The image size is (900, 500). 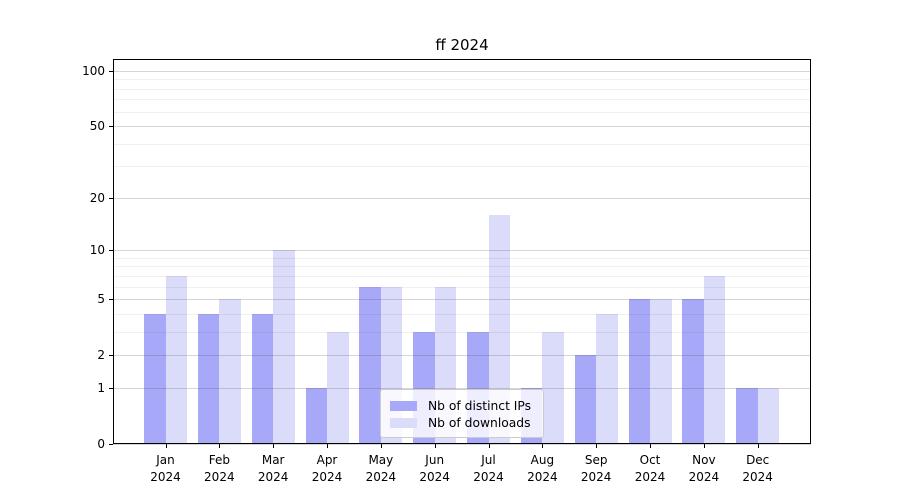 I want to click on bar-distinct-ips-sep, so click(x=585, y=399).